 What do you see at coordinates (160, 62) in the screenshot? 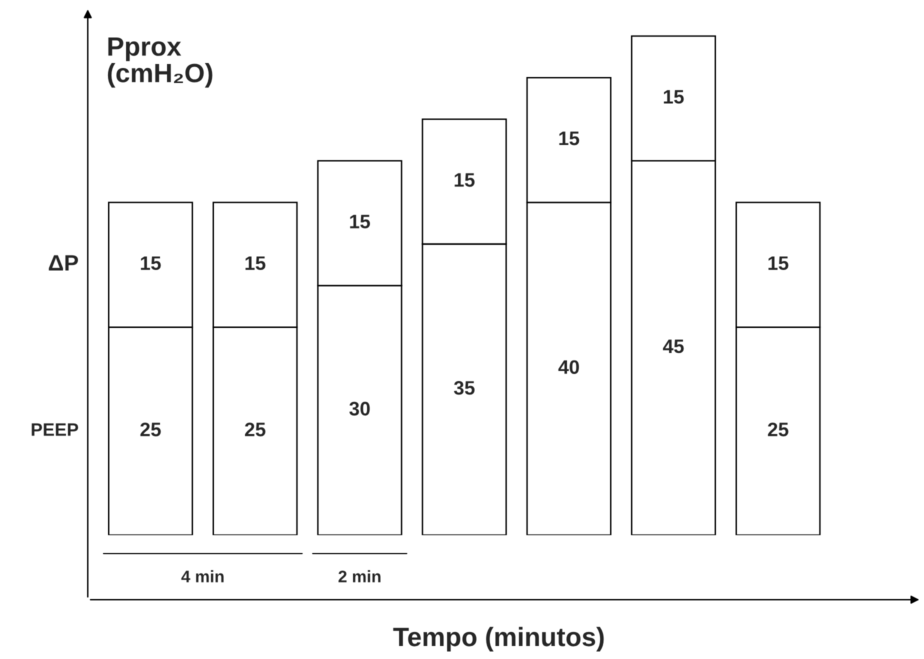
I see `y-axis-title: Pprox (cmH₂O)` at bounding box center [160, 62].